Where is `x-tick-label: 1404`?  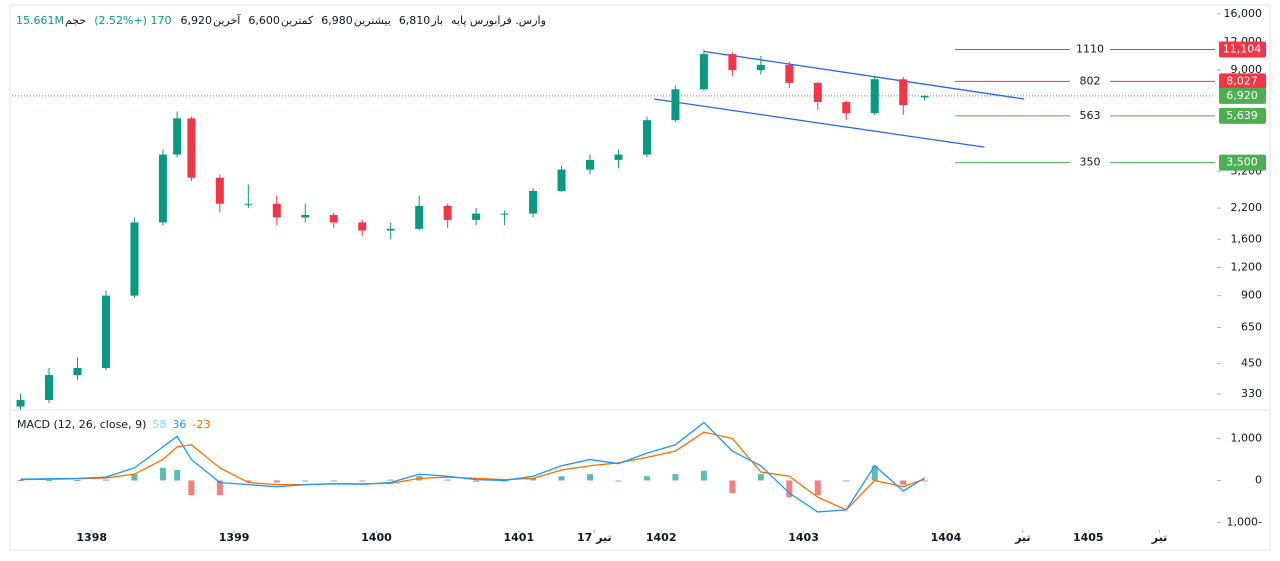
x-tick-label: 1404 is located at coordinates (946, 537).